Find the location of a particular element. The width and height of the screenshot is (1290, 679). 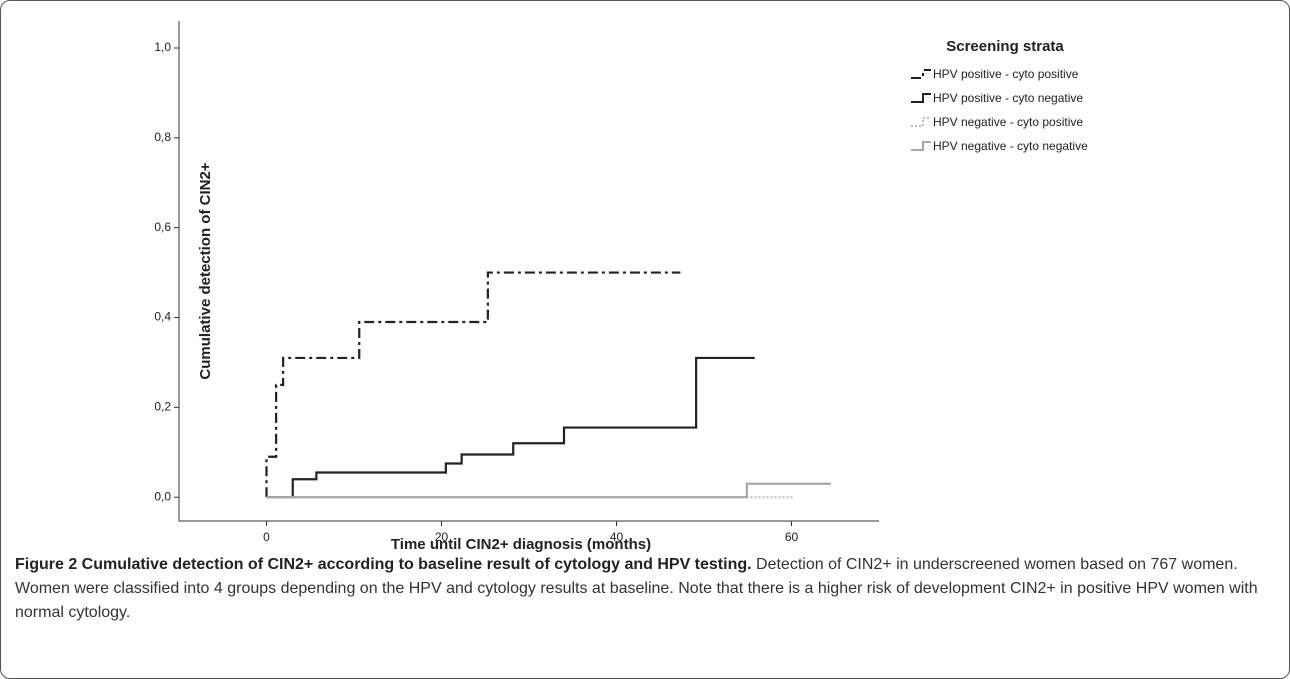

y-tick-label: 0,4 is located at coordinates (162, 317).